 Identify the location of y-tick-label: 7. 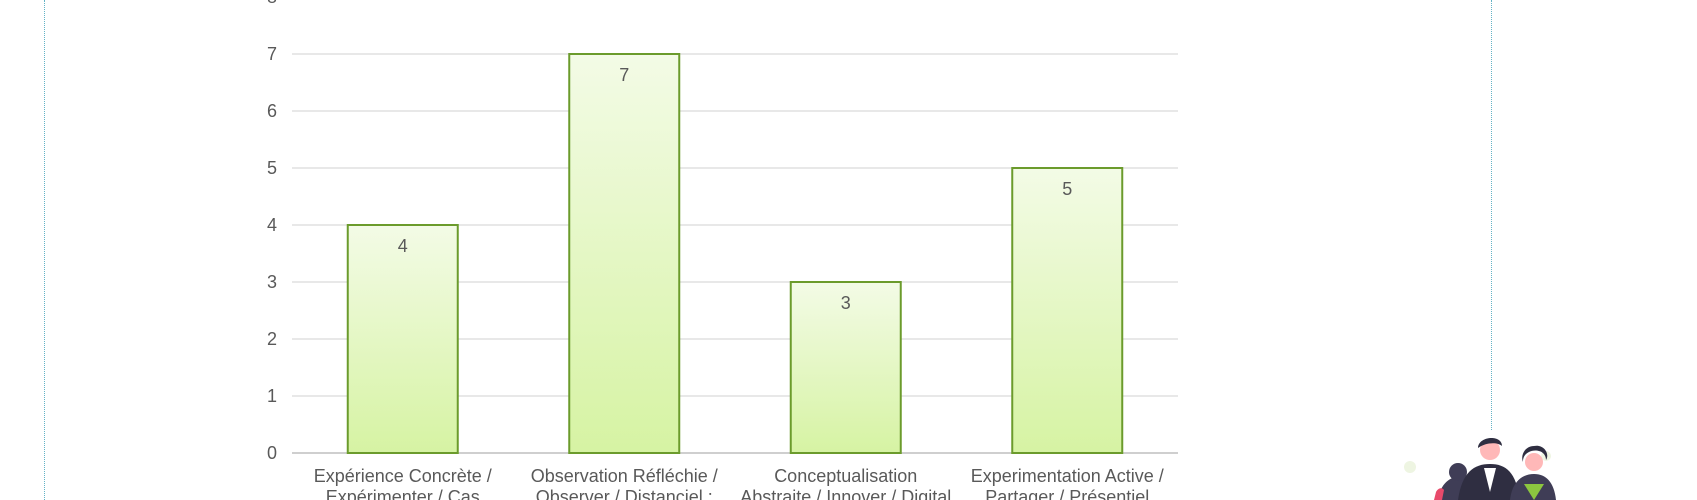
(272, 54).